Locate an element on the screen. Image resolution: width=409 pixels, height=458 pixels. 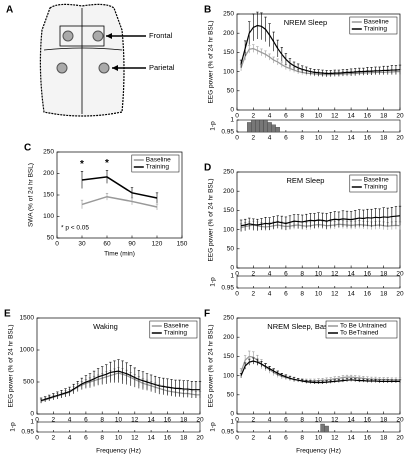
strip-x-tick-label: 12 is located at coordinates (335, 294).